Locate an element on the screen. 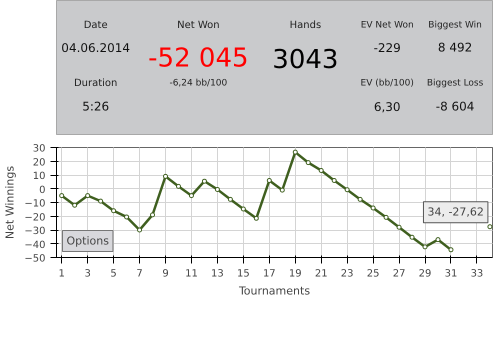  y-tick-label: −10 is located at coordinates (35, 204).